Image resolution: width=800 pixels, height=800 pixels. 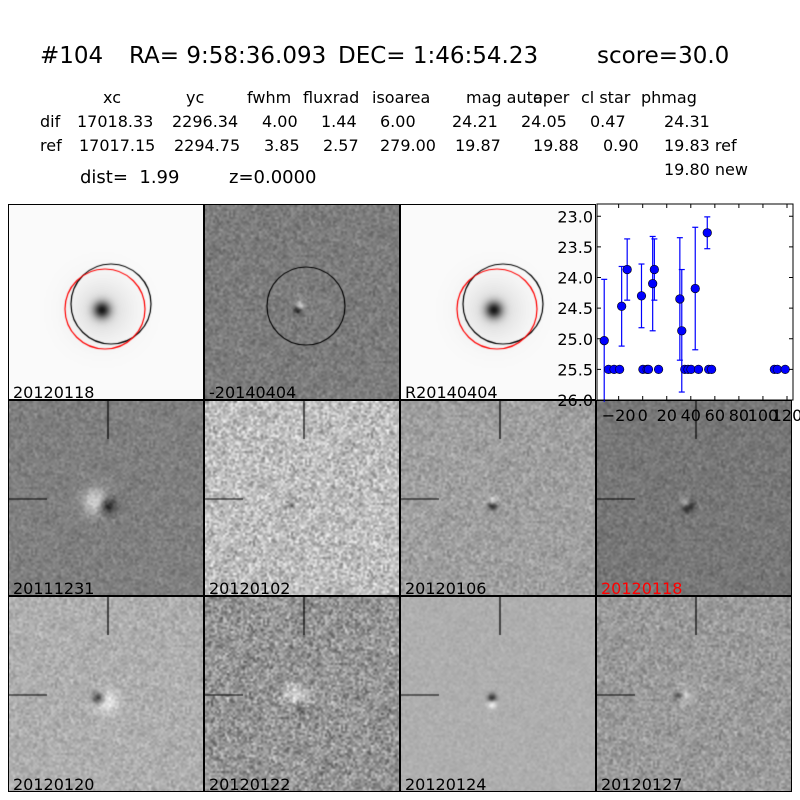 What do you see at coordinates (112, 97) in the screenshot?
I see `column-header: xc` at bounding box center [112, 97].